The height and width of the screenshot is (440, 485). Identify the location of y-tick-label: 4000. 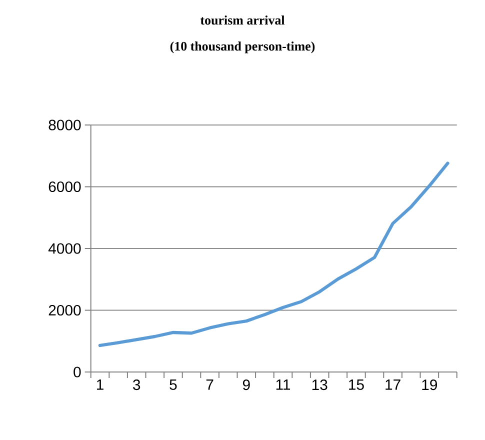
(64, 248).